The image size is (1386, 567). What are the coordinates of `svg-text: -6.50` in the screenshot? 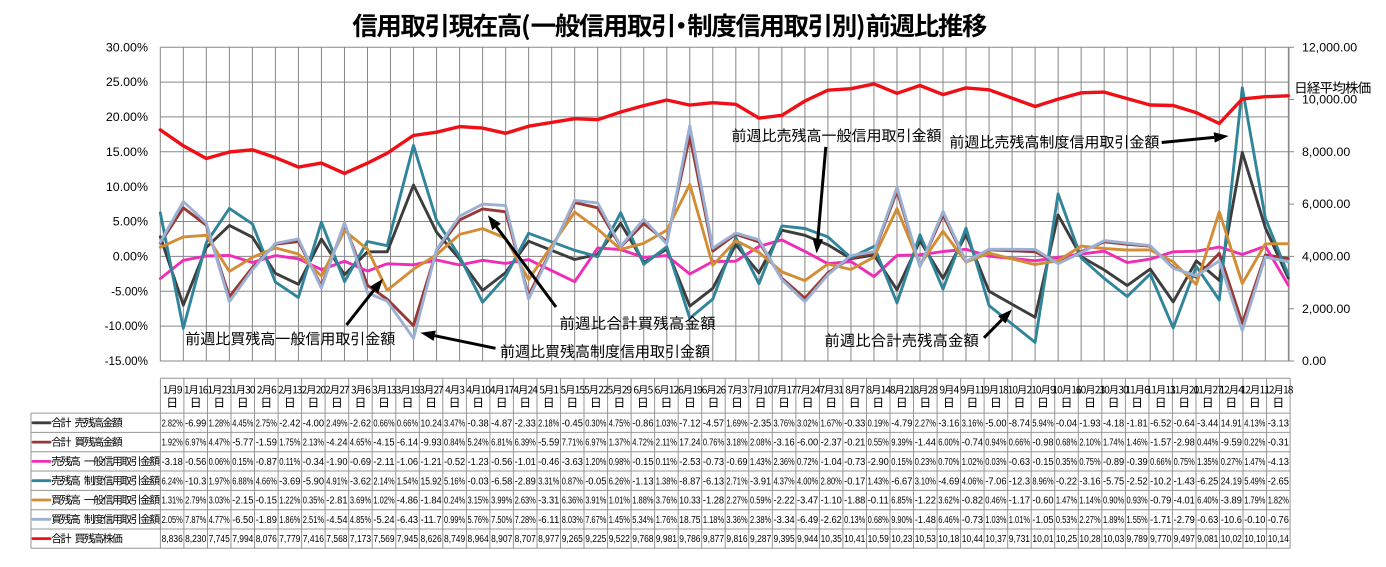 It's located at (243, 520).